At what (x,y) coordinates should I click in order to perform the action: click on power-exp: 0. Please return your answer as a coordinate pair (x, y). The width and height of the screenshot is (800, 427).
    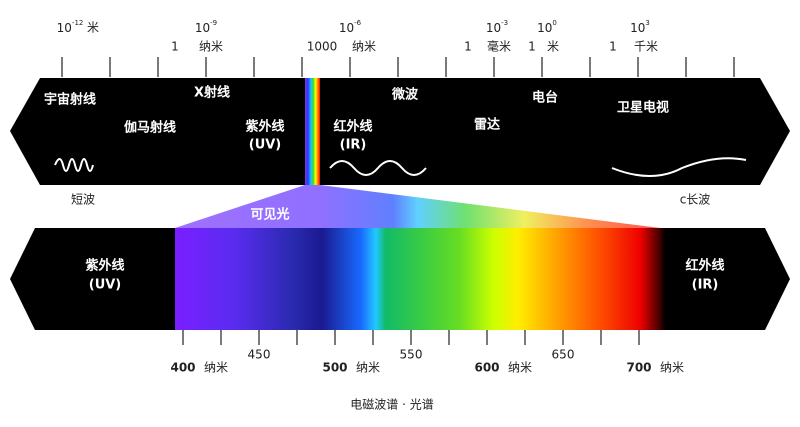
    Looking at the image, I should click on (554, 23).